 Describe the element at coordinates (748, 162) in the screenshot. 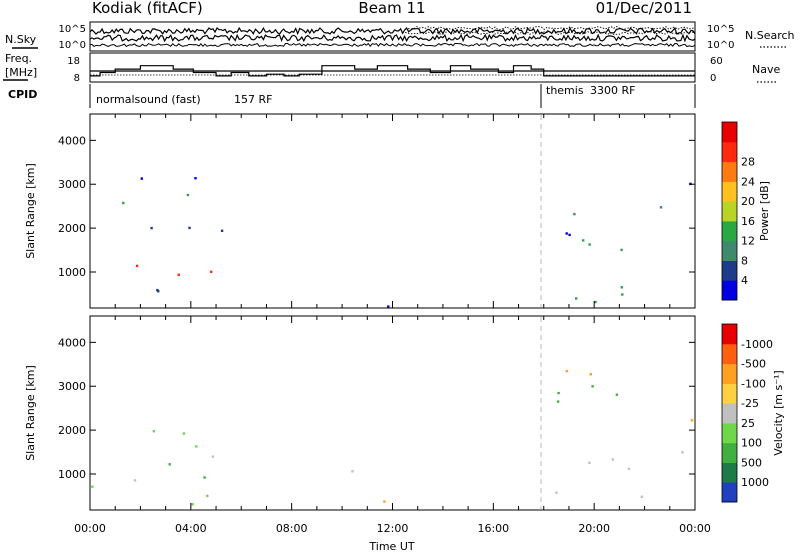

I see `colorbar-tick-label: 28` at that location.